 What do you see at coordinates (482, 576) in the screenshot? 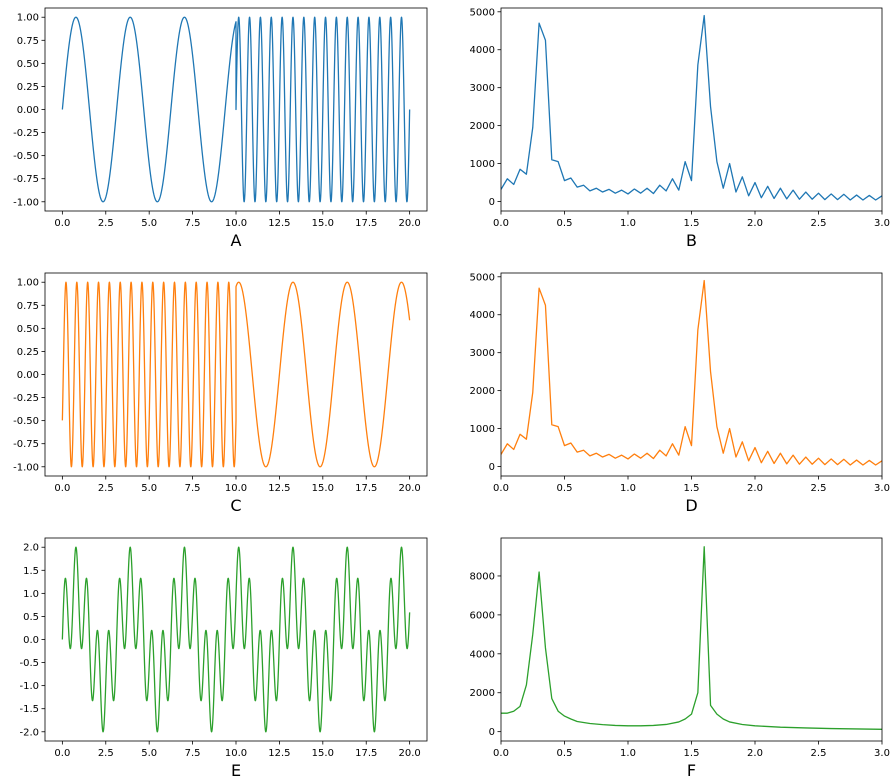
I see `y-tick-label: 8000` at bounding box center [482, 576].